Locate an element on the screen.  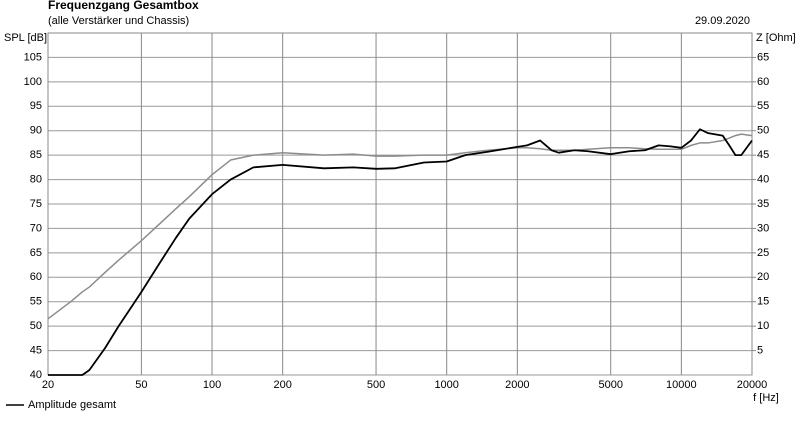
y-tick-label: 70 is located at coordinates (36, 228).